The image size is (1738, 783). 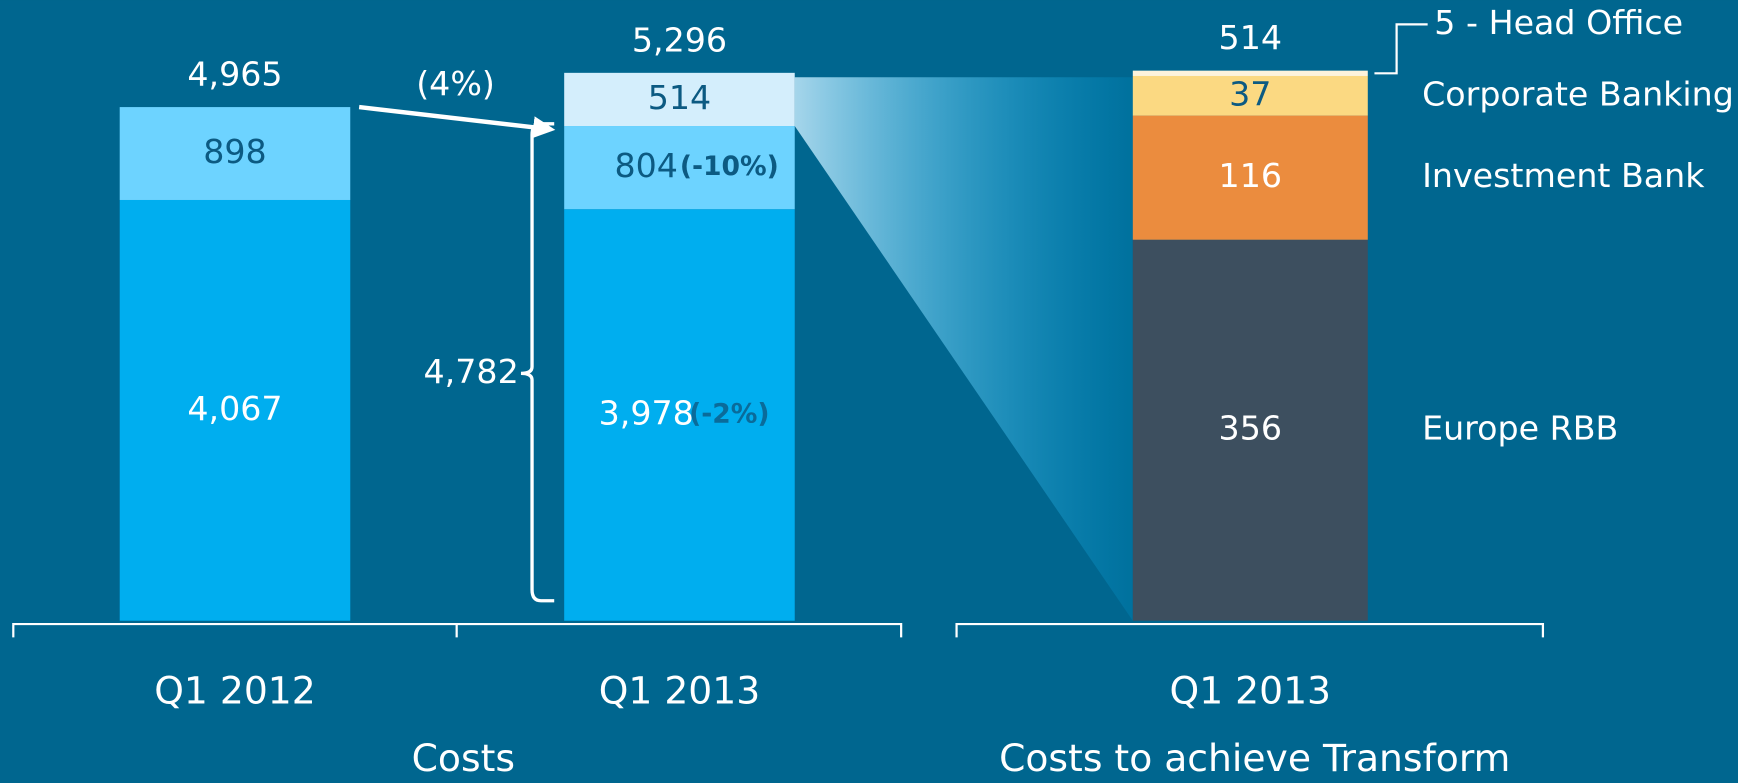 What do you see at coordinates (1254, 758) in the screenshot?
I see `chart-title: Costs to achieve Transform` at bounding box center [1254, 758].